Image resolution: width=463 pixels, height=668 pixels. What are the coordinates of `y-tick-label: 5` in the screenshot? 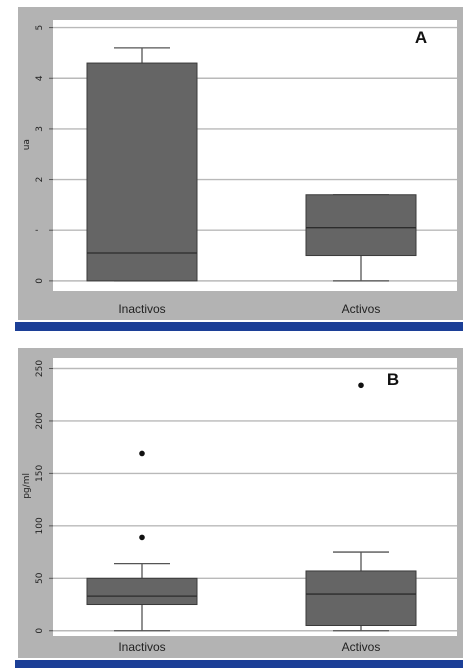 It's located at (40, 28).